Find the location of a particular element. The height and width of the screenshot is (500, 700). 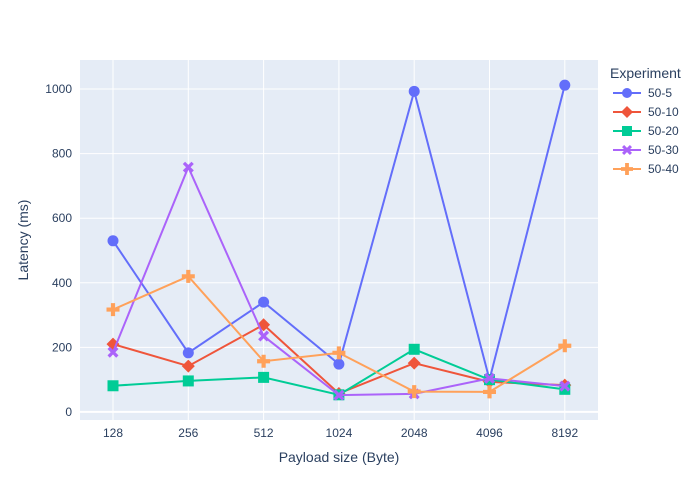

x-tick-label: 4096 is located at coordinates (489, 433).